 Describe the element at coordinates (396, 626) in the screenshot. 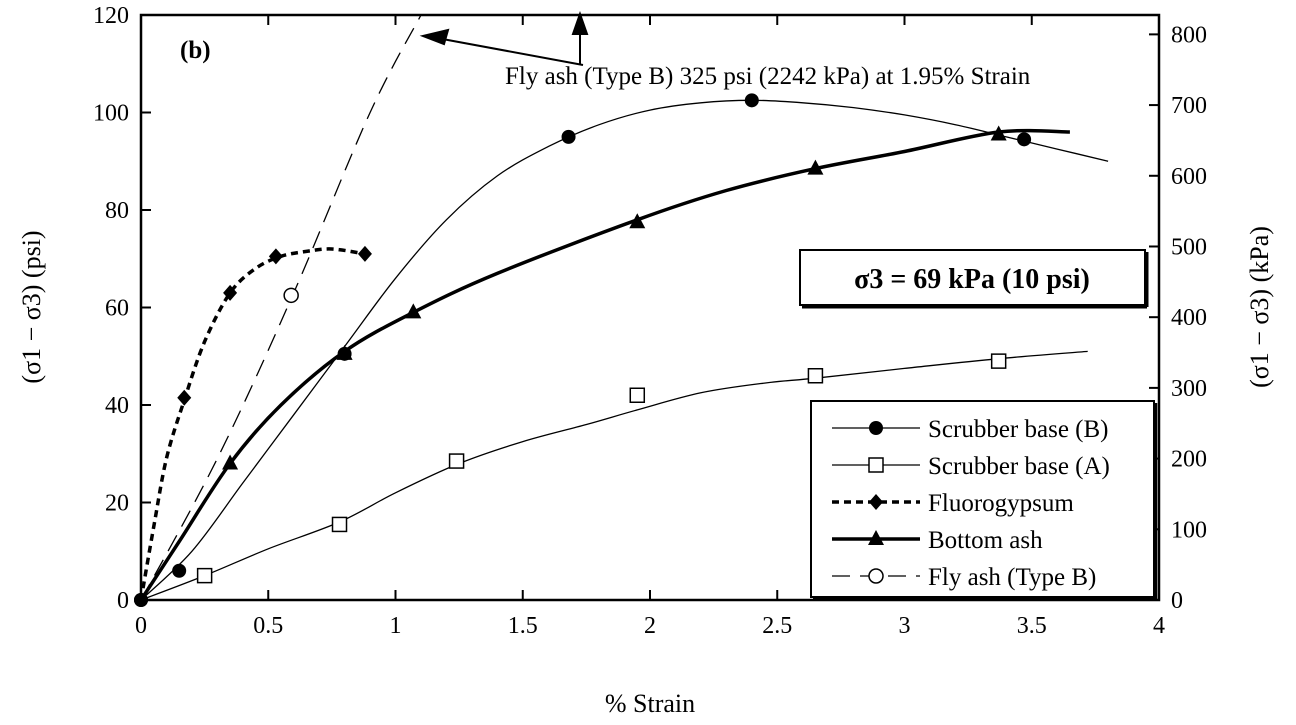

I see `x-tick-label: 1` at that location.